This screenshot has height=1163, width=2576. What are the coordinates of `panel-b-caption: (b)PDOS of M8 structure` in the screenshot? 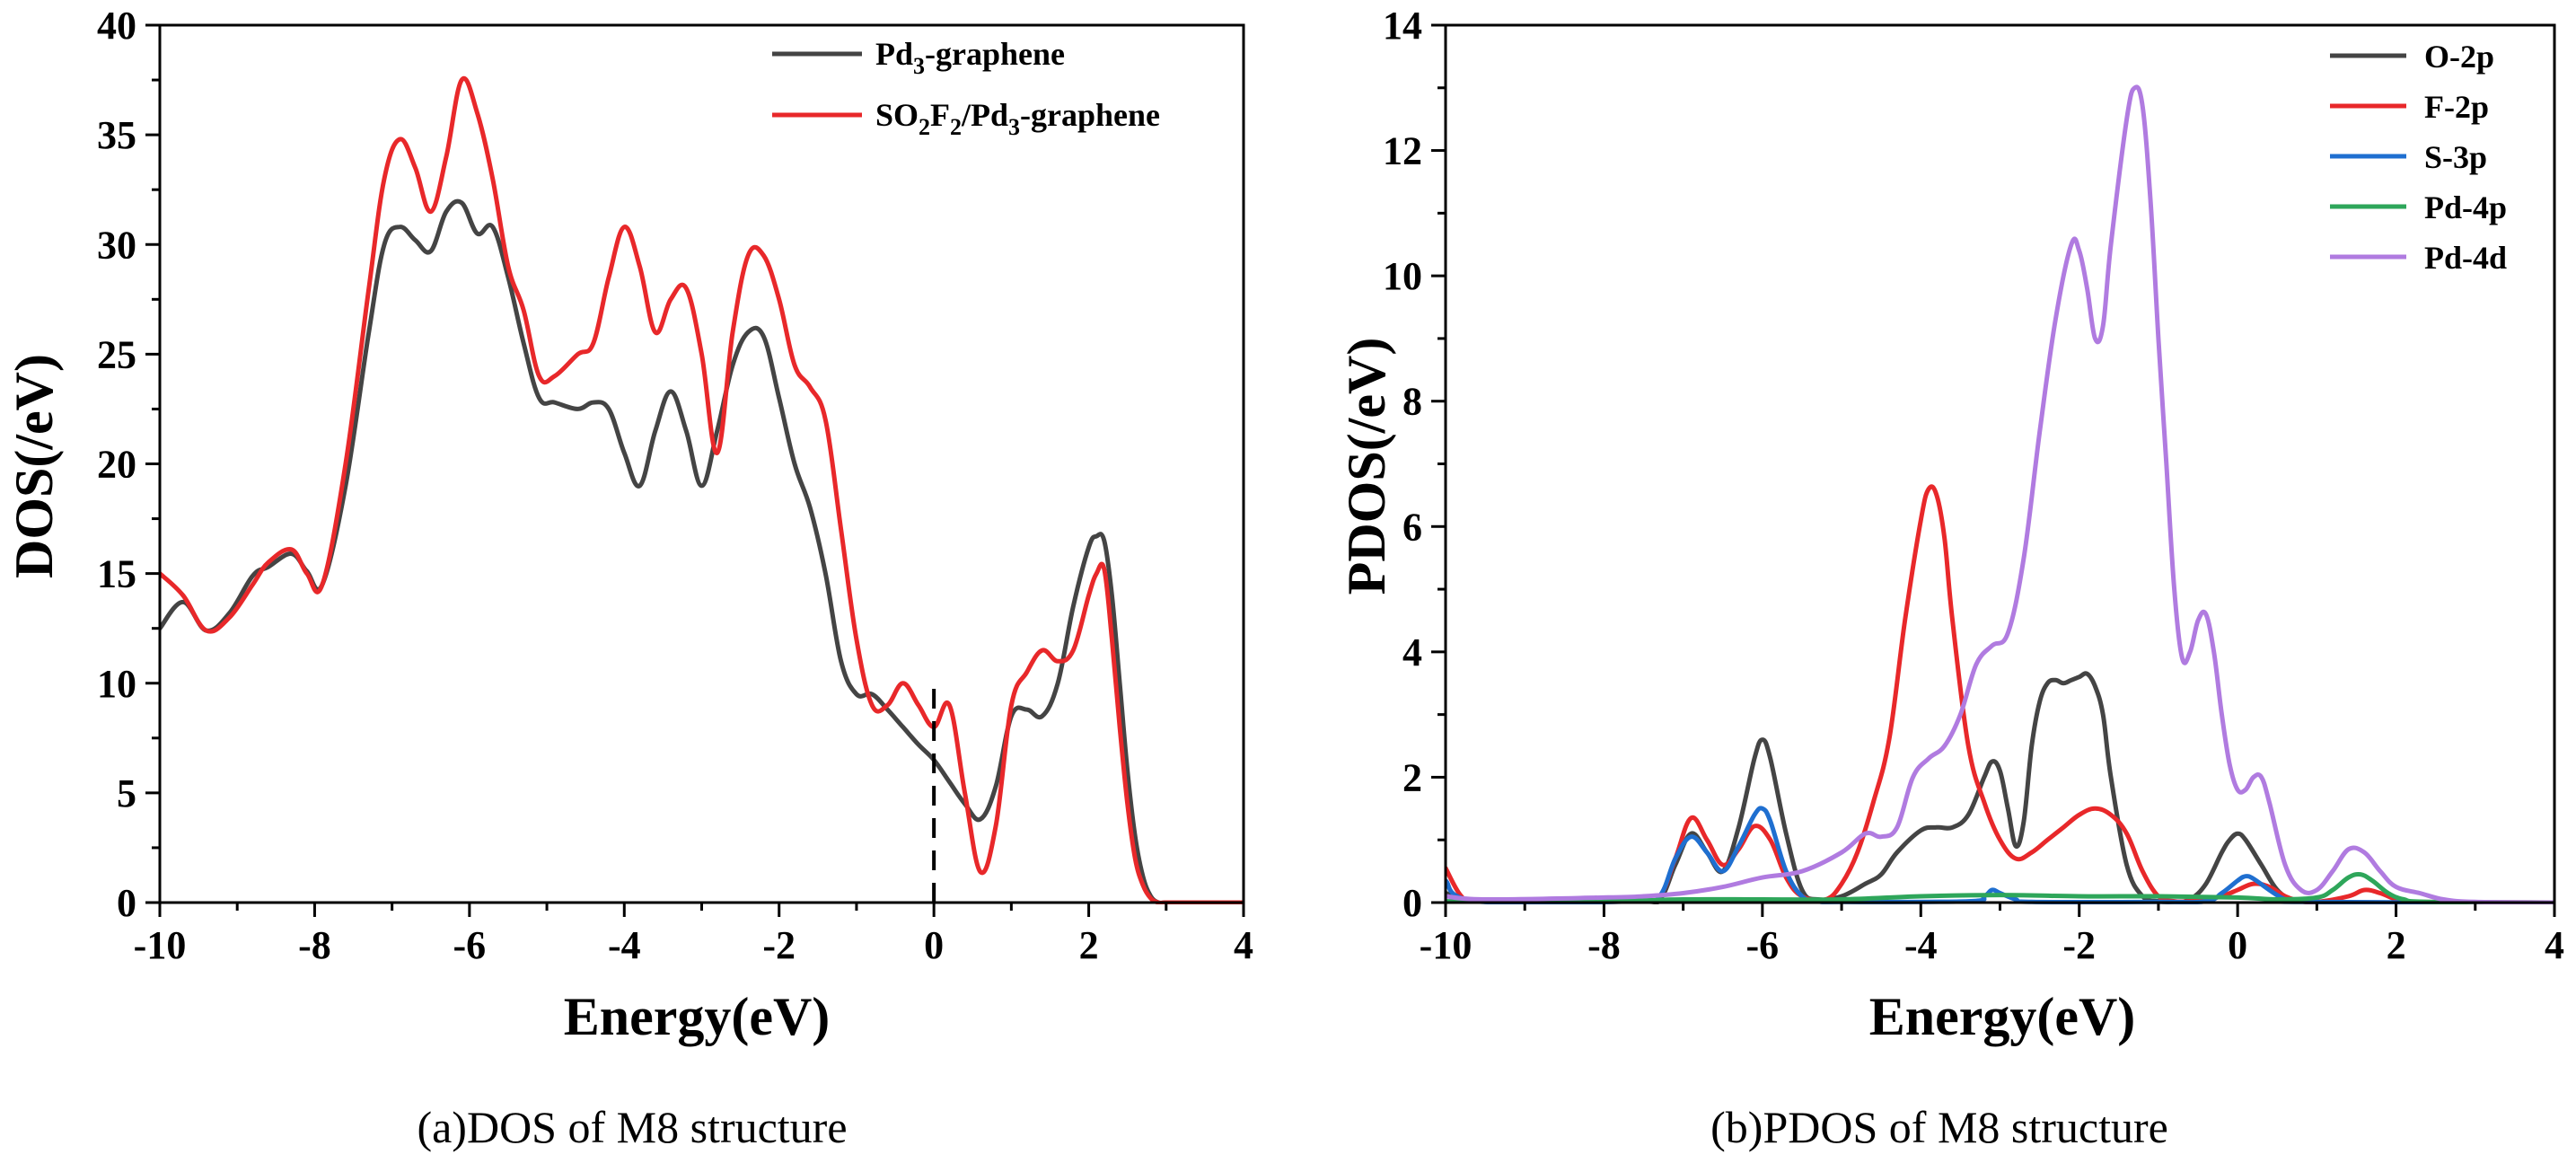 It's located at (1939, 1127).